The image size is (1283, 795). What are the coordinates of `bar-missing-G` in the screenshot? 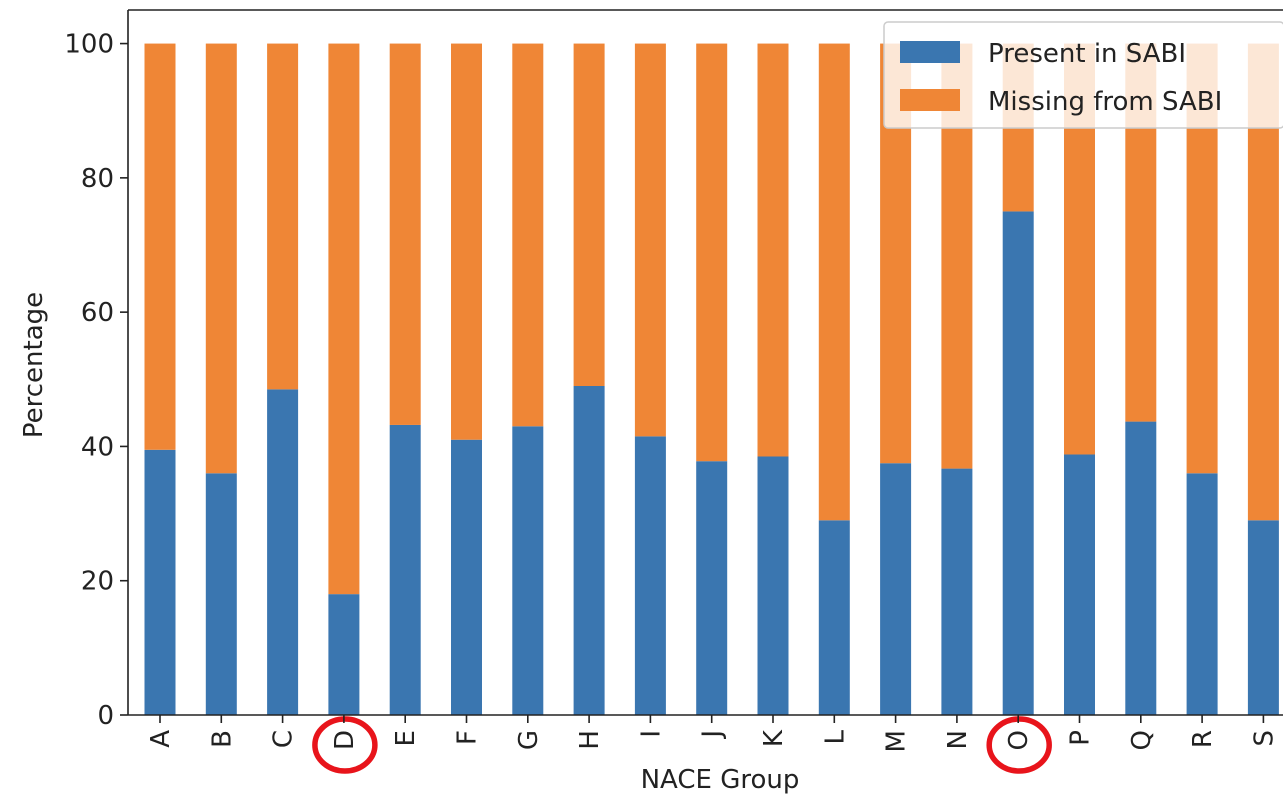 It's located at (528, 235).